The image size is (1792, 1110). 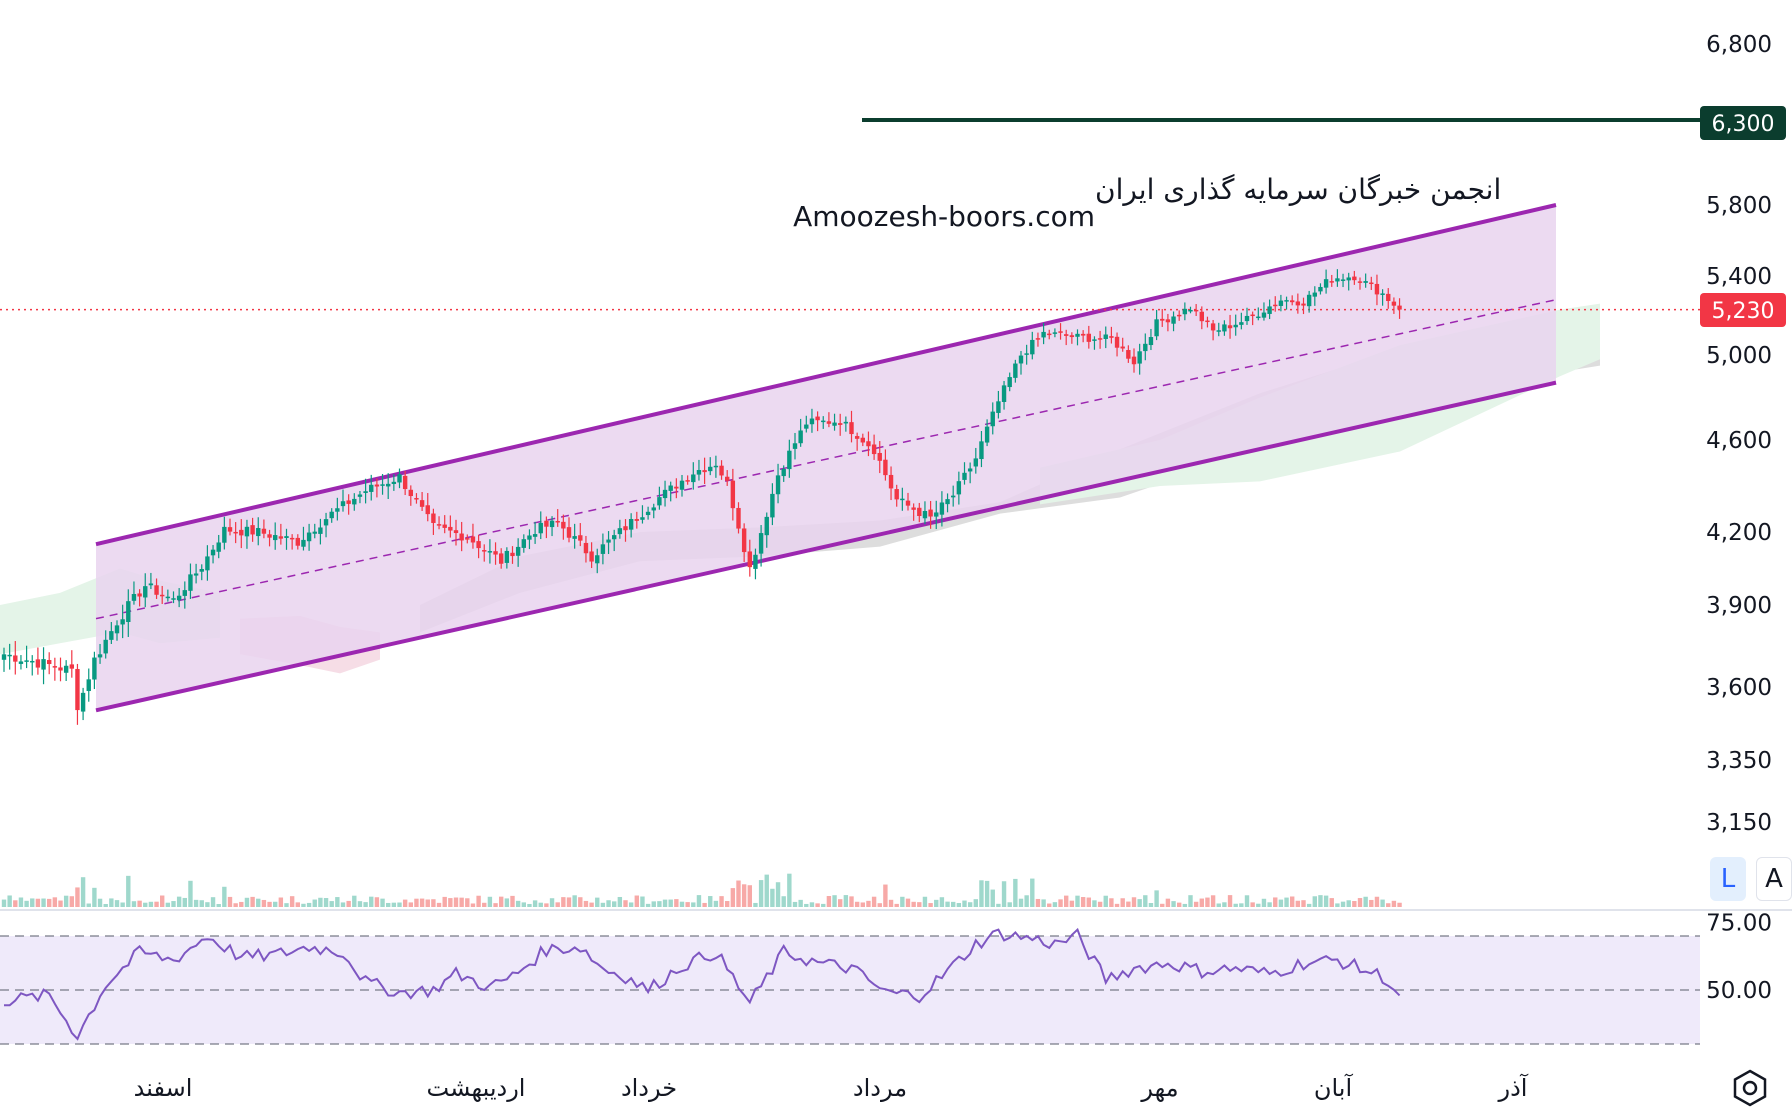 What do you see at coordinates (1750, 1088) in the screenshot?
I see `settings-gear-icon` at bounding box center [1750, 1088].